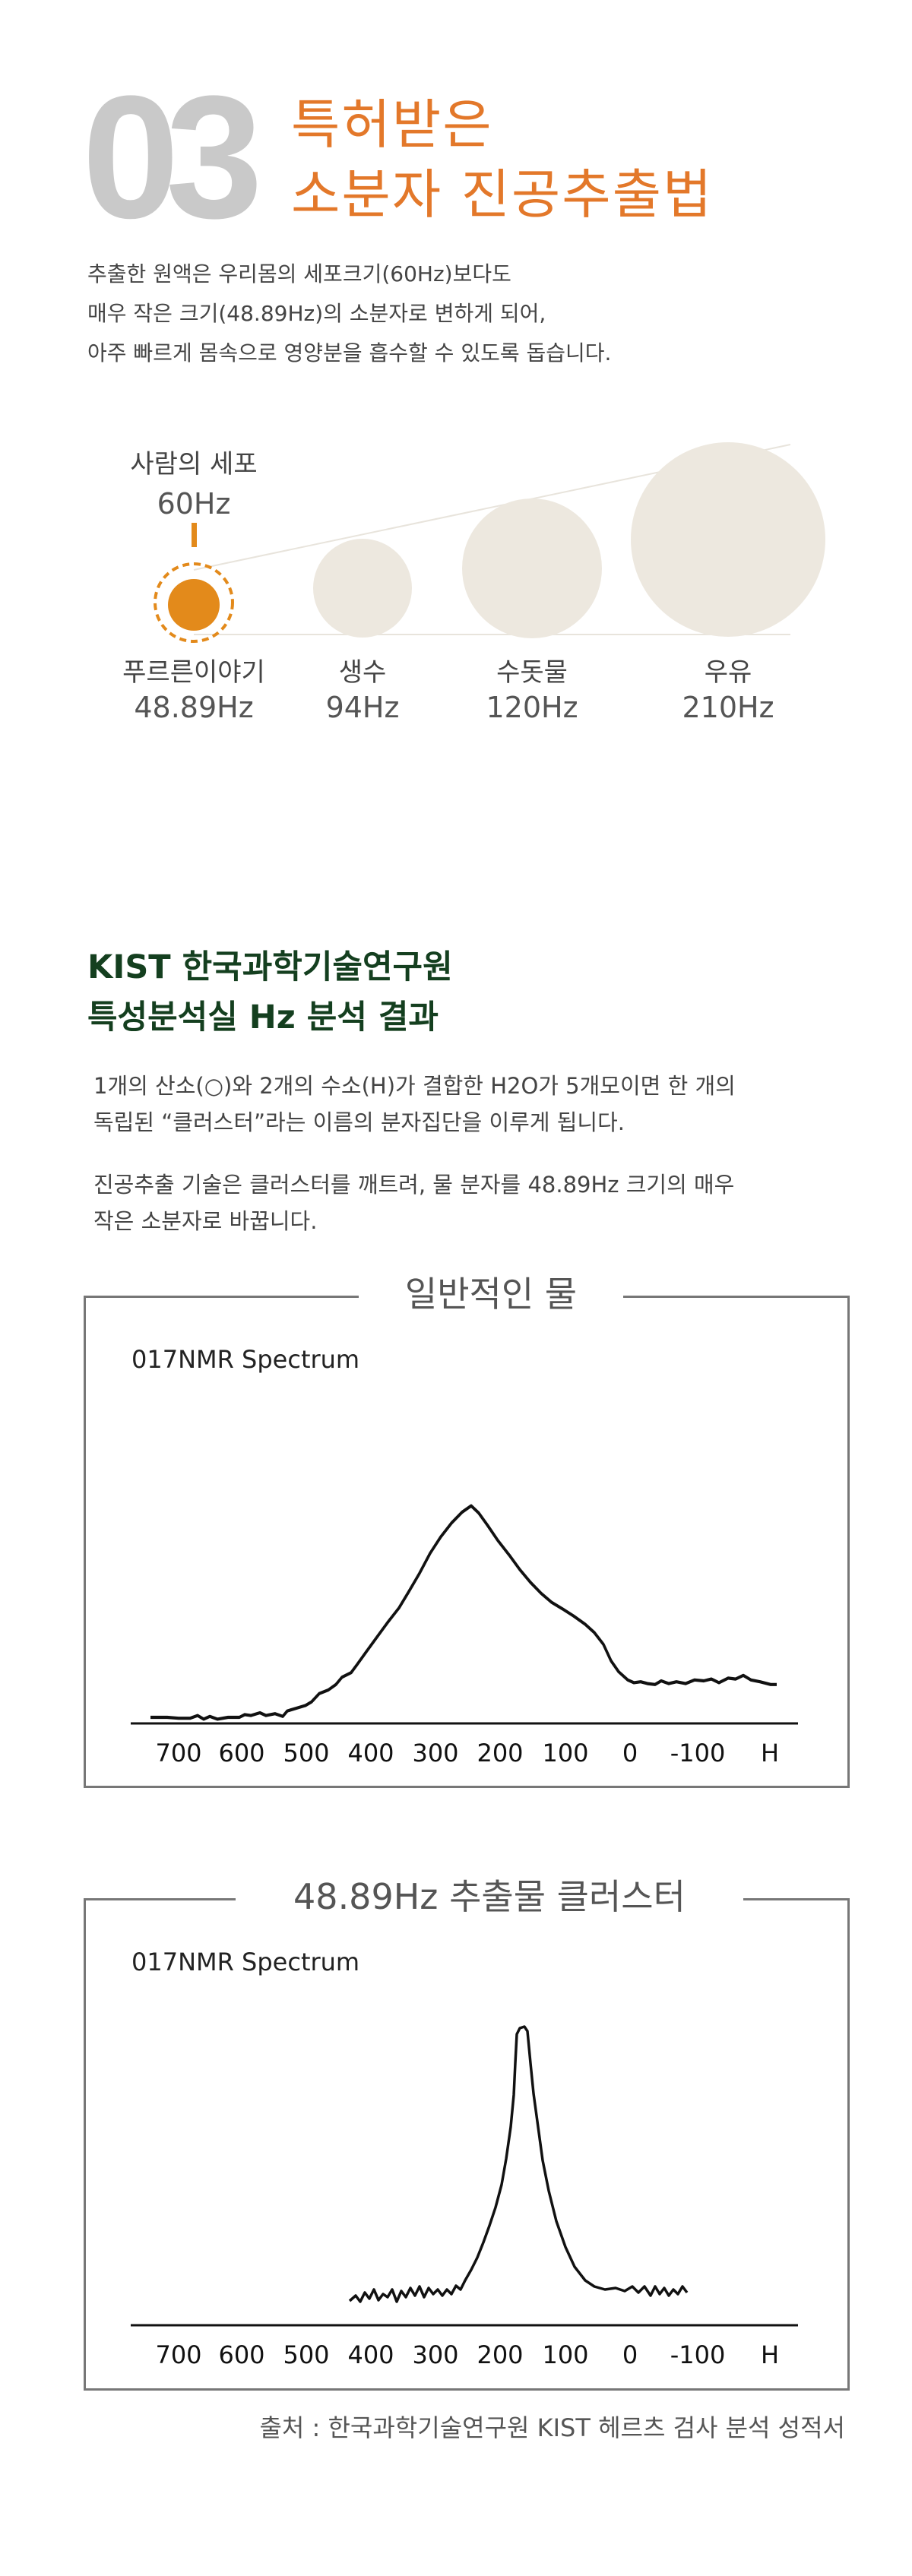 The image size is (912, 2576). Describe the element at coordinates (503, 194) in the screenshot. I see `title-line-2: 소분자 진공추출법` at that location.